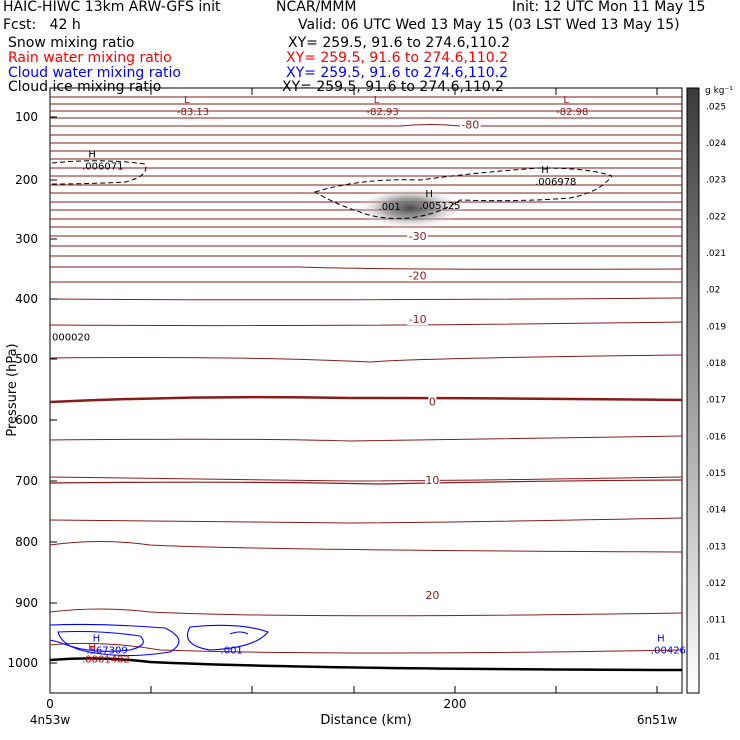  I want to click on cloud-water-contours, so click(159, 640).